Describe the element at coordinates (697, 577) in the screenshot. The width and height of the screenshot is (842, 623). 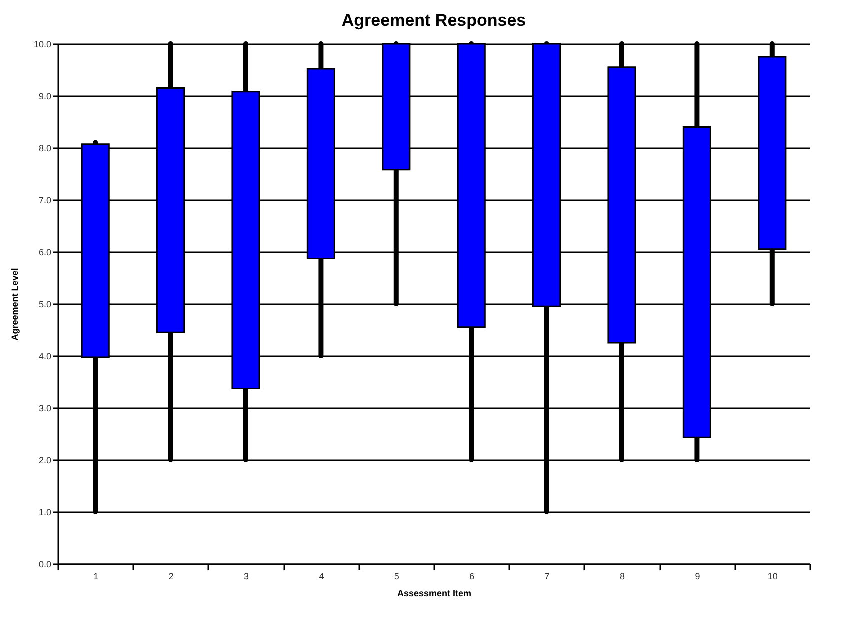
I see `x-tick-label: 9` at that location.